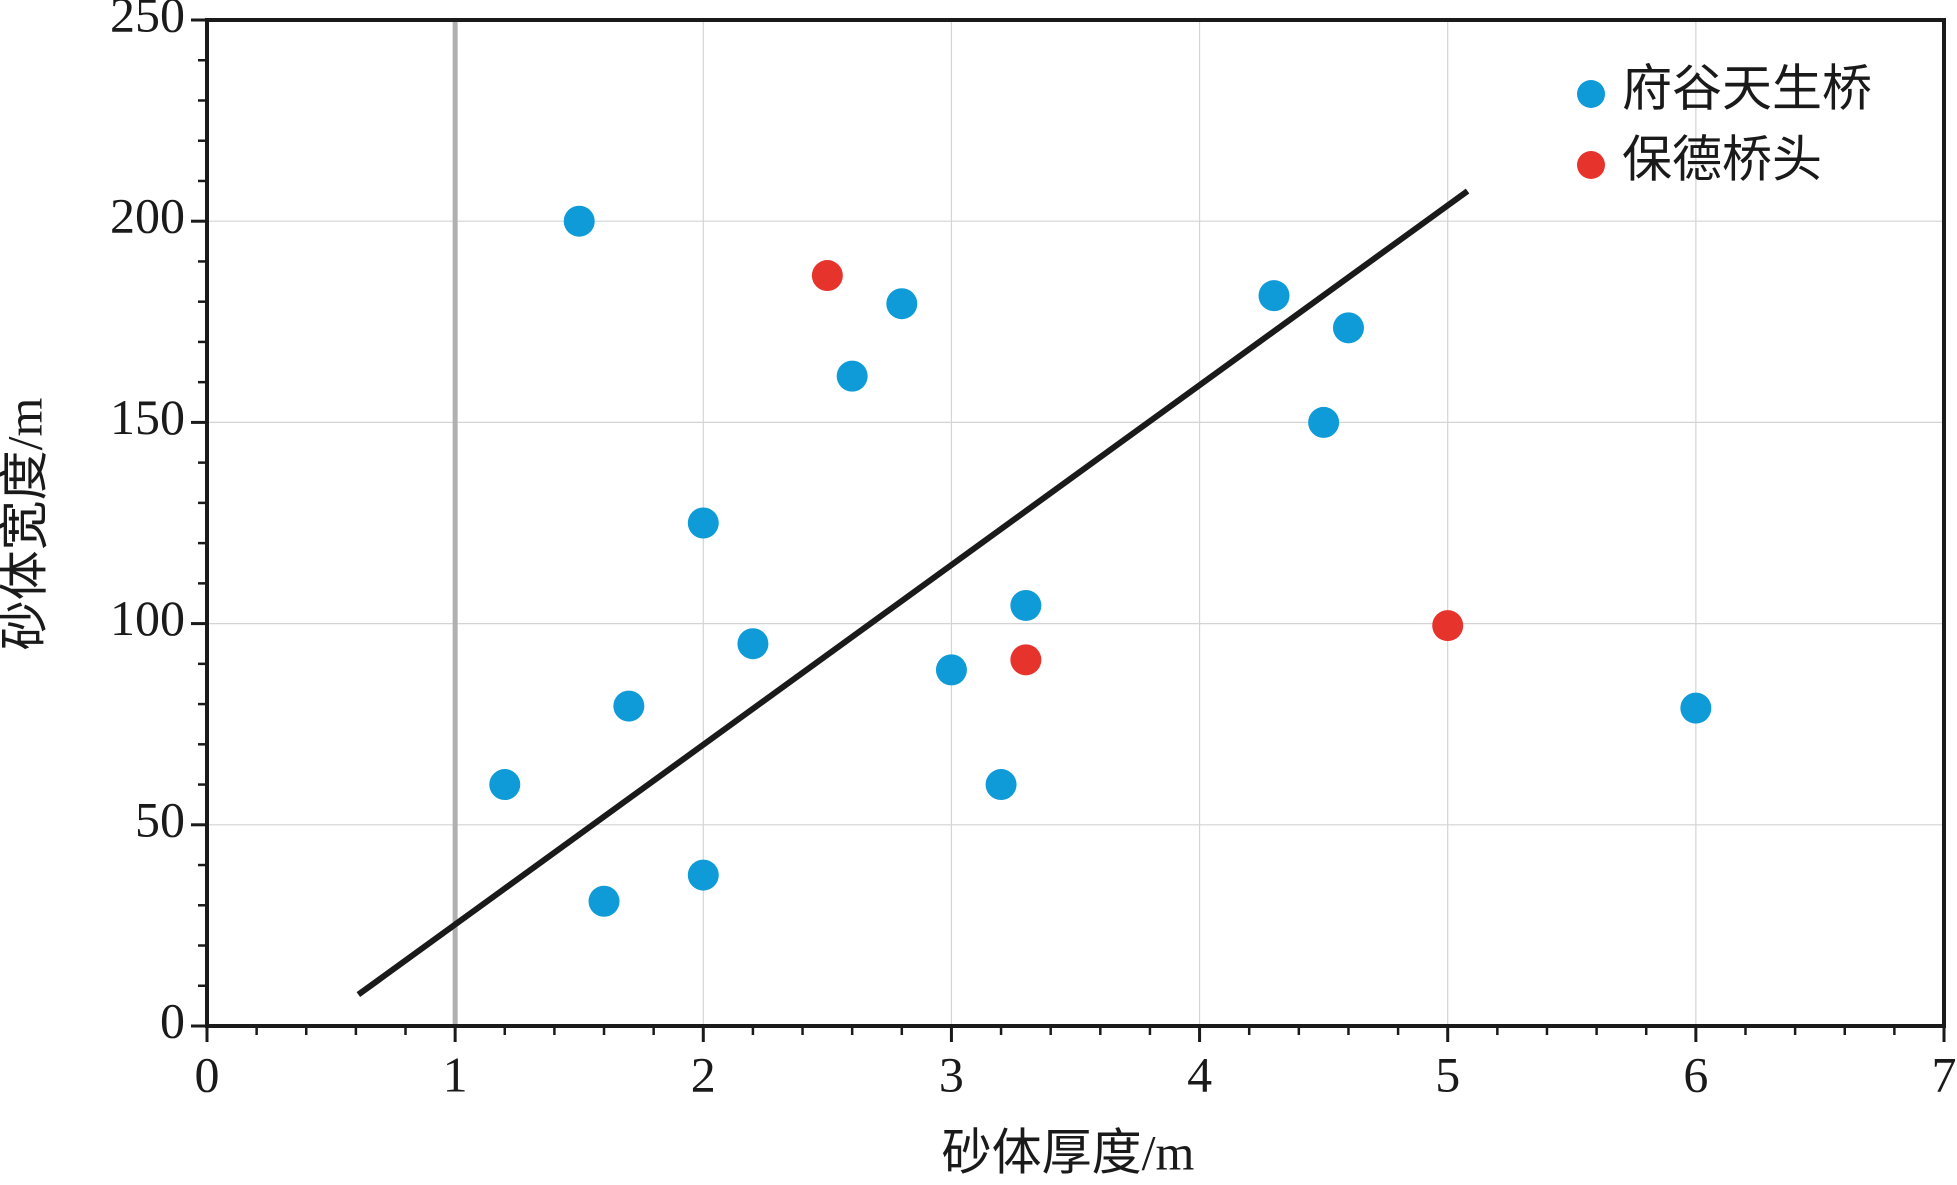 The height and width of the screenshot is (1185, 1957). I want to click on x-tick-label: 1, so click(455, 1074).